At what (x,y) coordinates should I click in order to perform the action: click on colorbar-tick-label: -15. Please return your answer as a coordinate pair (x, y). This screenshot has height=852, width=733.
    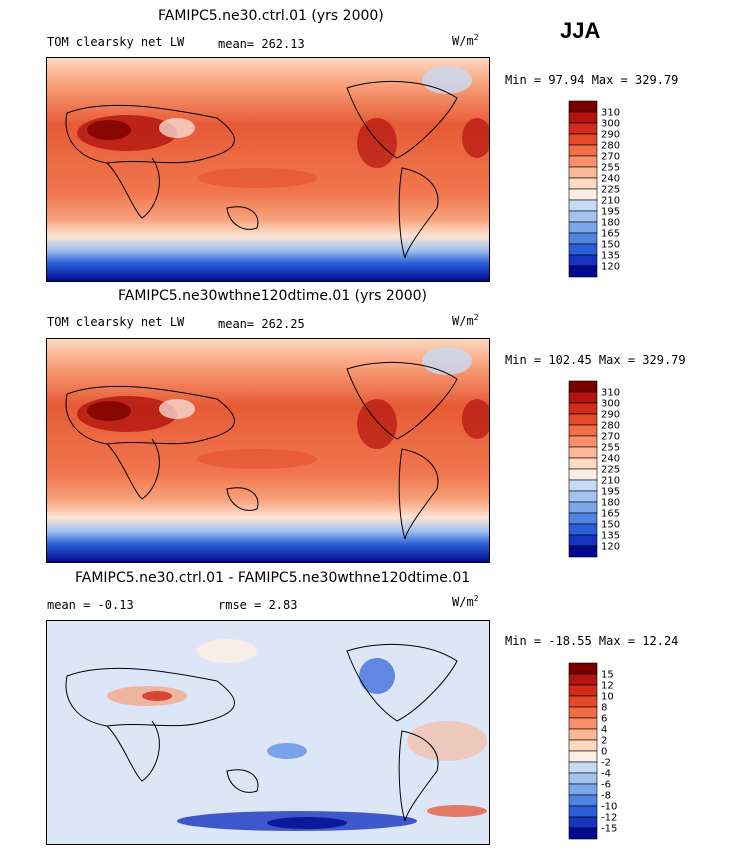
    Looking at the image, I should click on (609, 829).